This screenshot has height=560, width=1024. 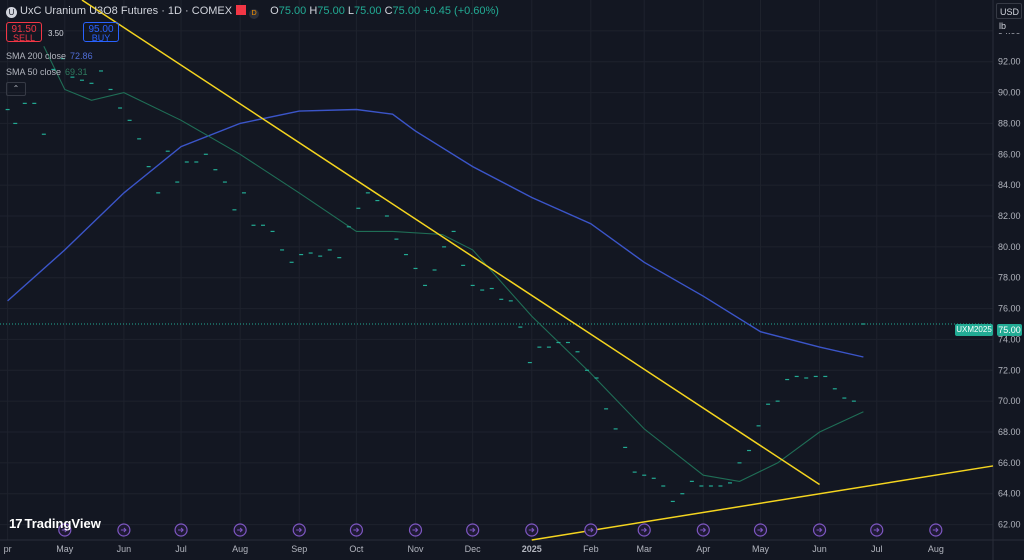 I want to click on buy-button: 95.00 BUY, so click(x=101, y=32).